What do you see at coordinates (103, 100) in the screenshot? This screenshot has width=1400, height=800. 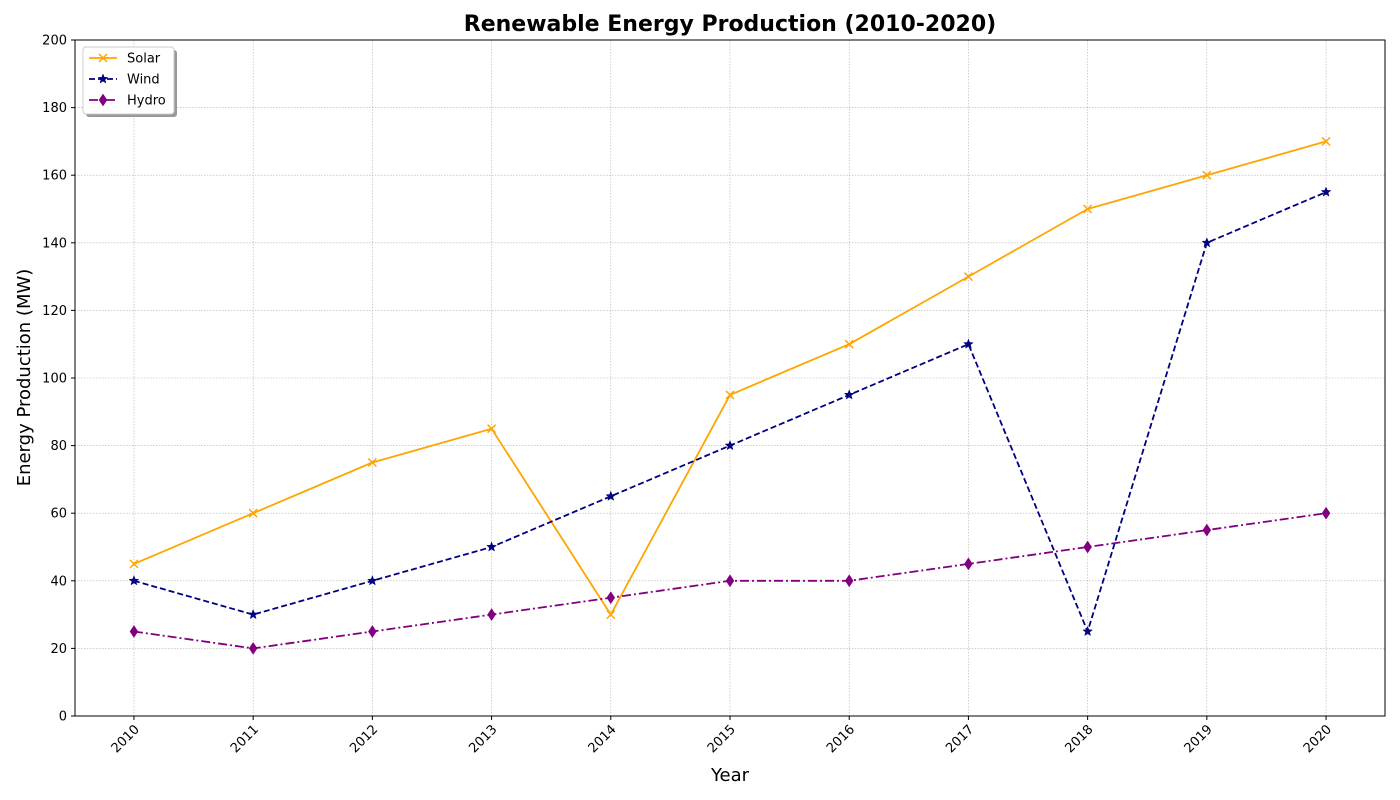 I see `legend-marker-hydro` at bounding box center [103, 100].